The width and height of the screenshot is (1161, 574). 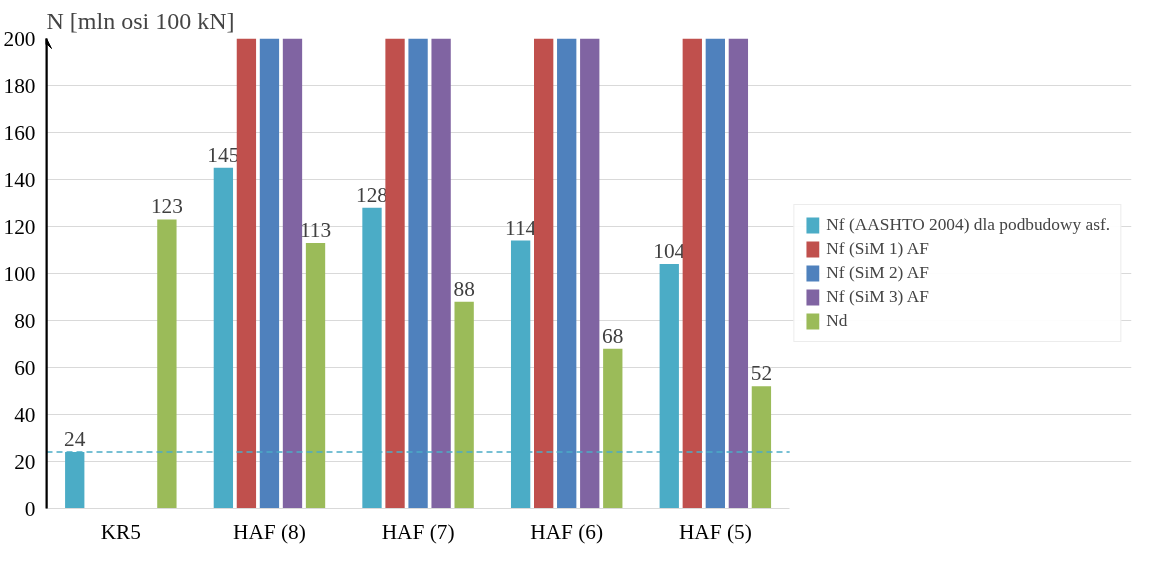 What do you see at coordinates (25, 414) in the screenshot?
I see `y-tick-label: 40` at bounding box center [25, 414].